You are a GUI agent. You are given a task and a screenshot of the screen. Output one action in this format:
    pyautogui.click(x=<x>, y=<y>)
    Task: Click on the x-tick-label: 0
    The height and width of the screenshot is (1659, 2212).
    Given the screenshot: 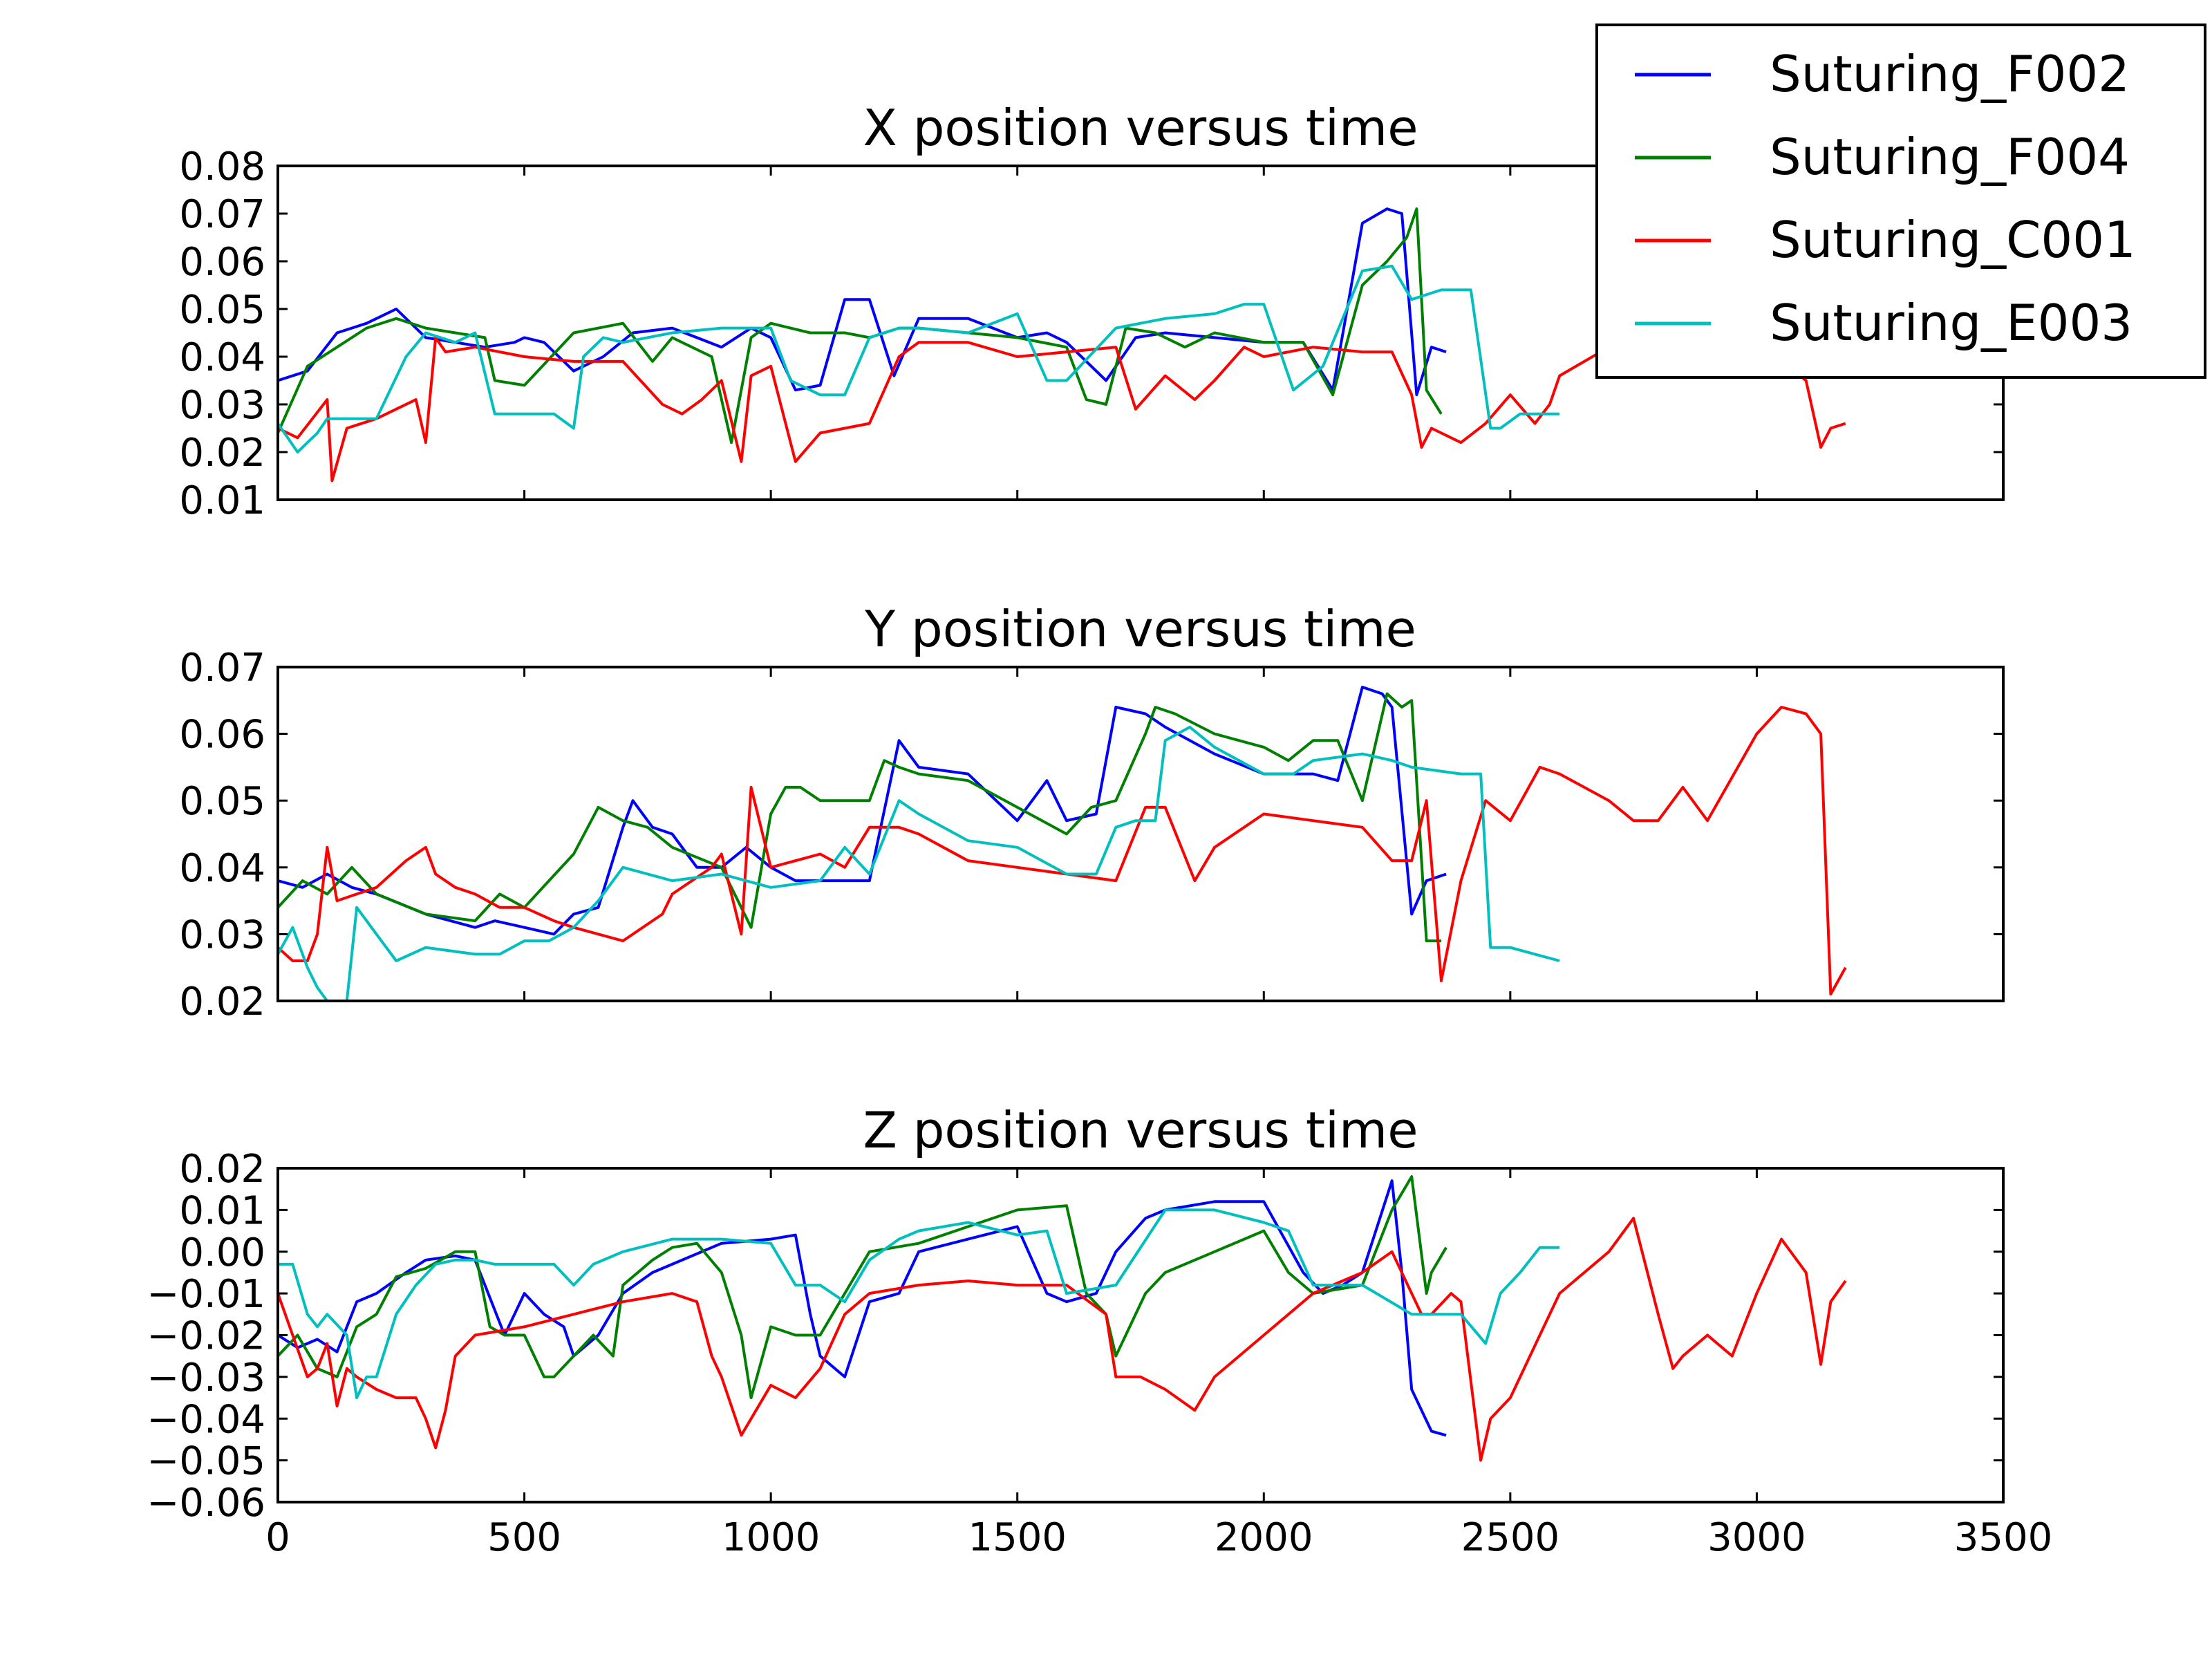 What is the action you would take?
    pyautogui.click(x=277, y=1537)
    